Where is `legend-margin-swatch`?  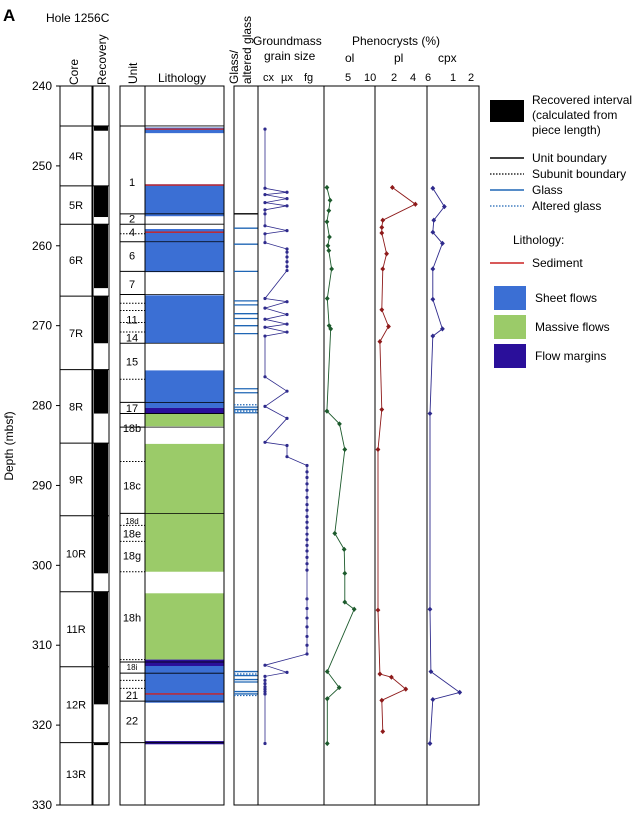 legend-margin-swatch is located at coordinates (510, 356).